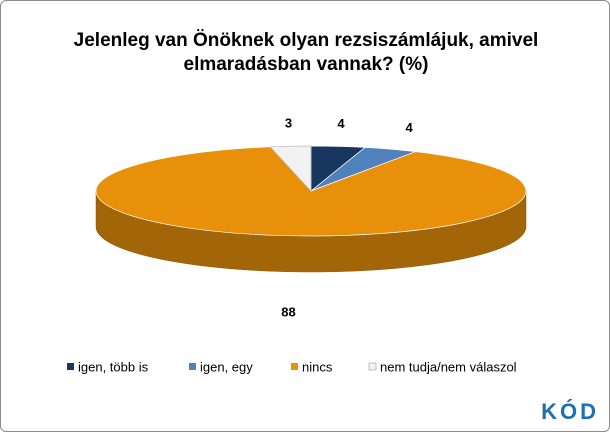 Image resolution: width=610 pixels, height=432 pixels. I want to click on data-label: 88, so click(288, 312).